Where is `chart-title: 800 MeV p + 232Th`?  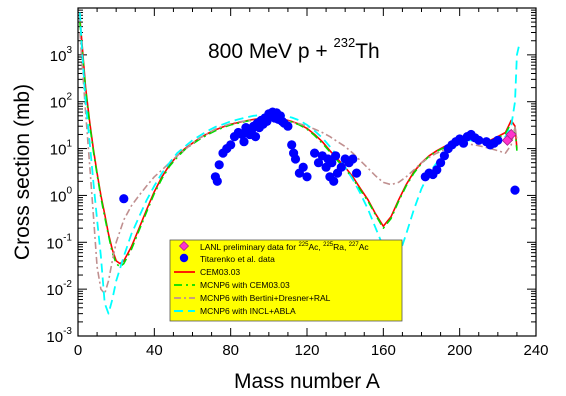 chart-title: 800 MeV p + 232Th is located at coordinates (294, 49).